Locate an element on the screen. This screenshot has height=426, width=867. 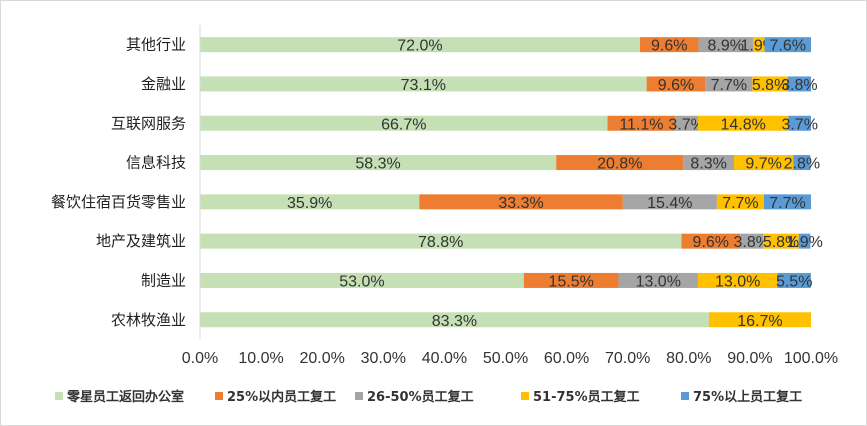
x-tick-label: 40.0% is located at coordinates (444, 358).